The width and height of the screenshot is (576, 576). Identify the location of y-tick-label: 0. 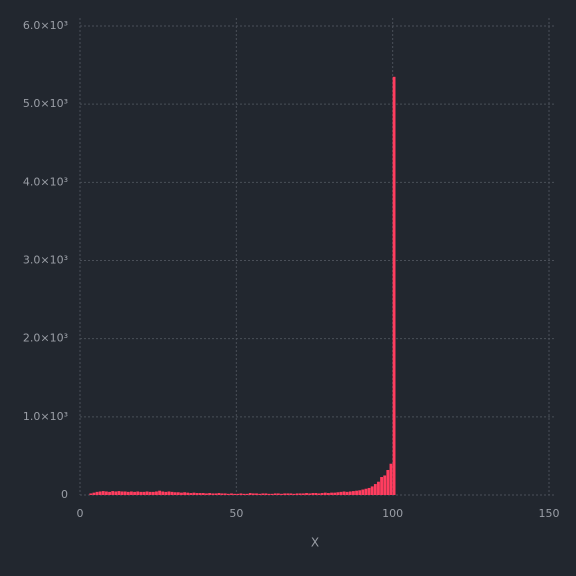
(64, 494).